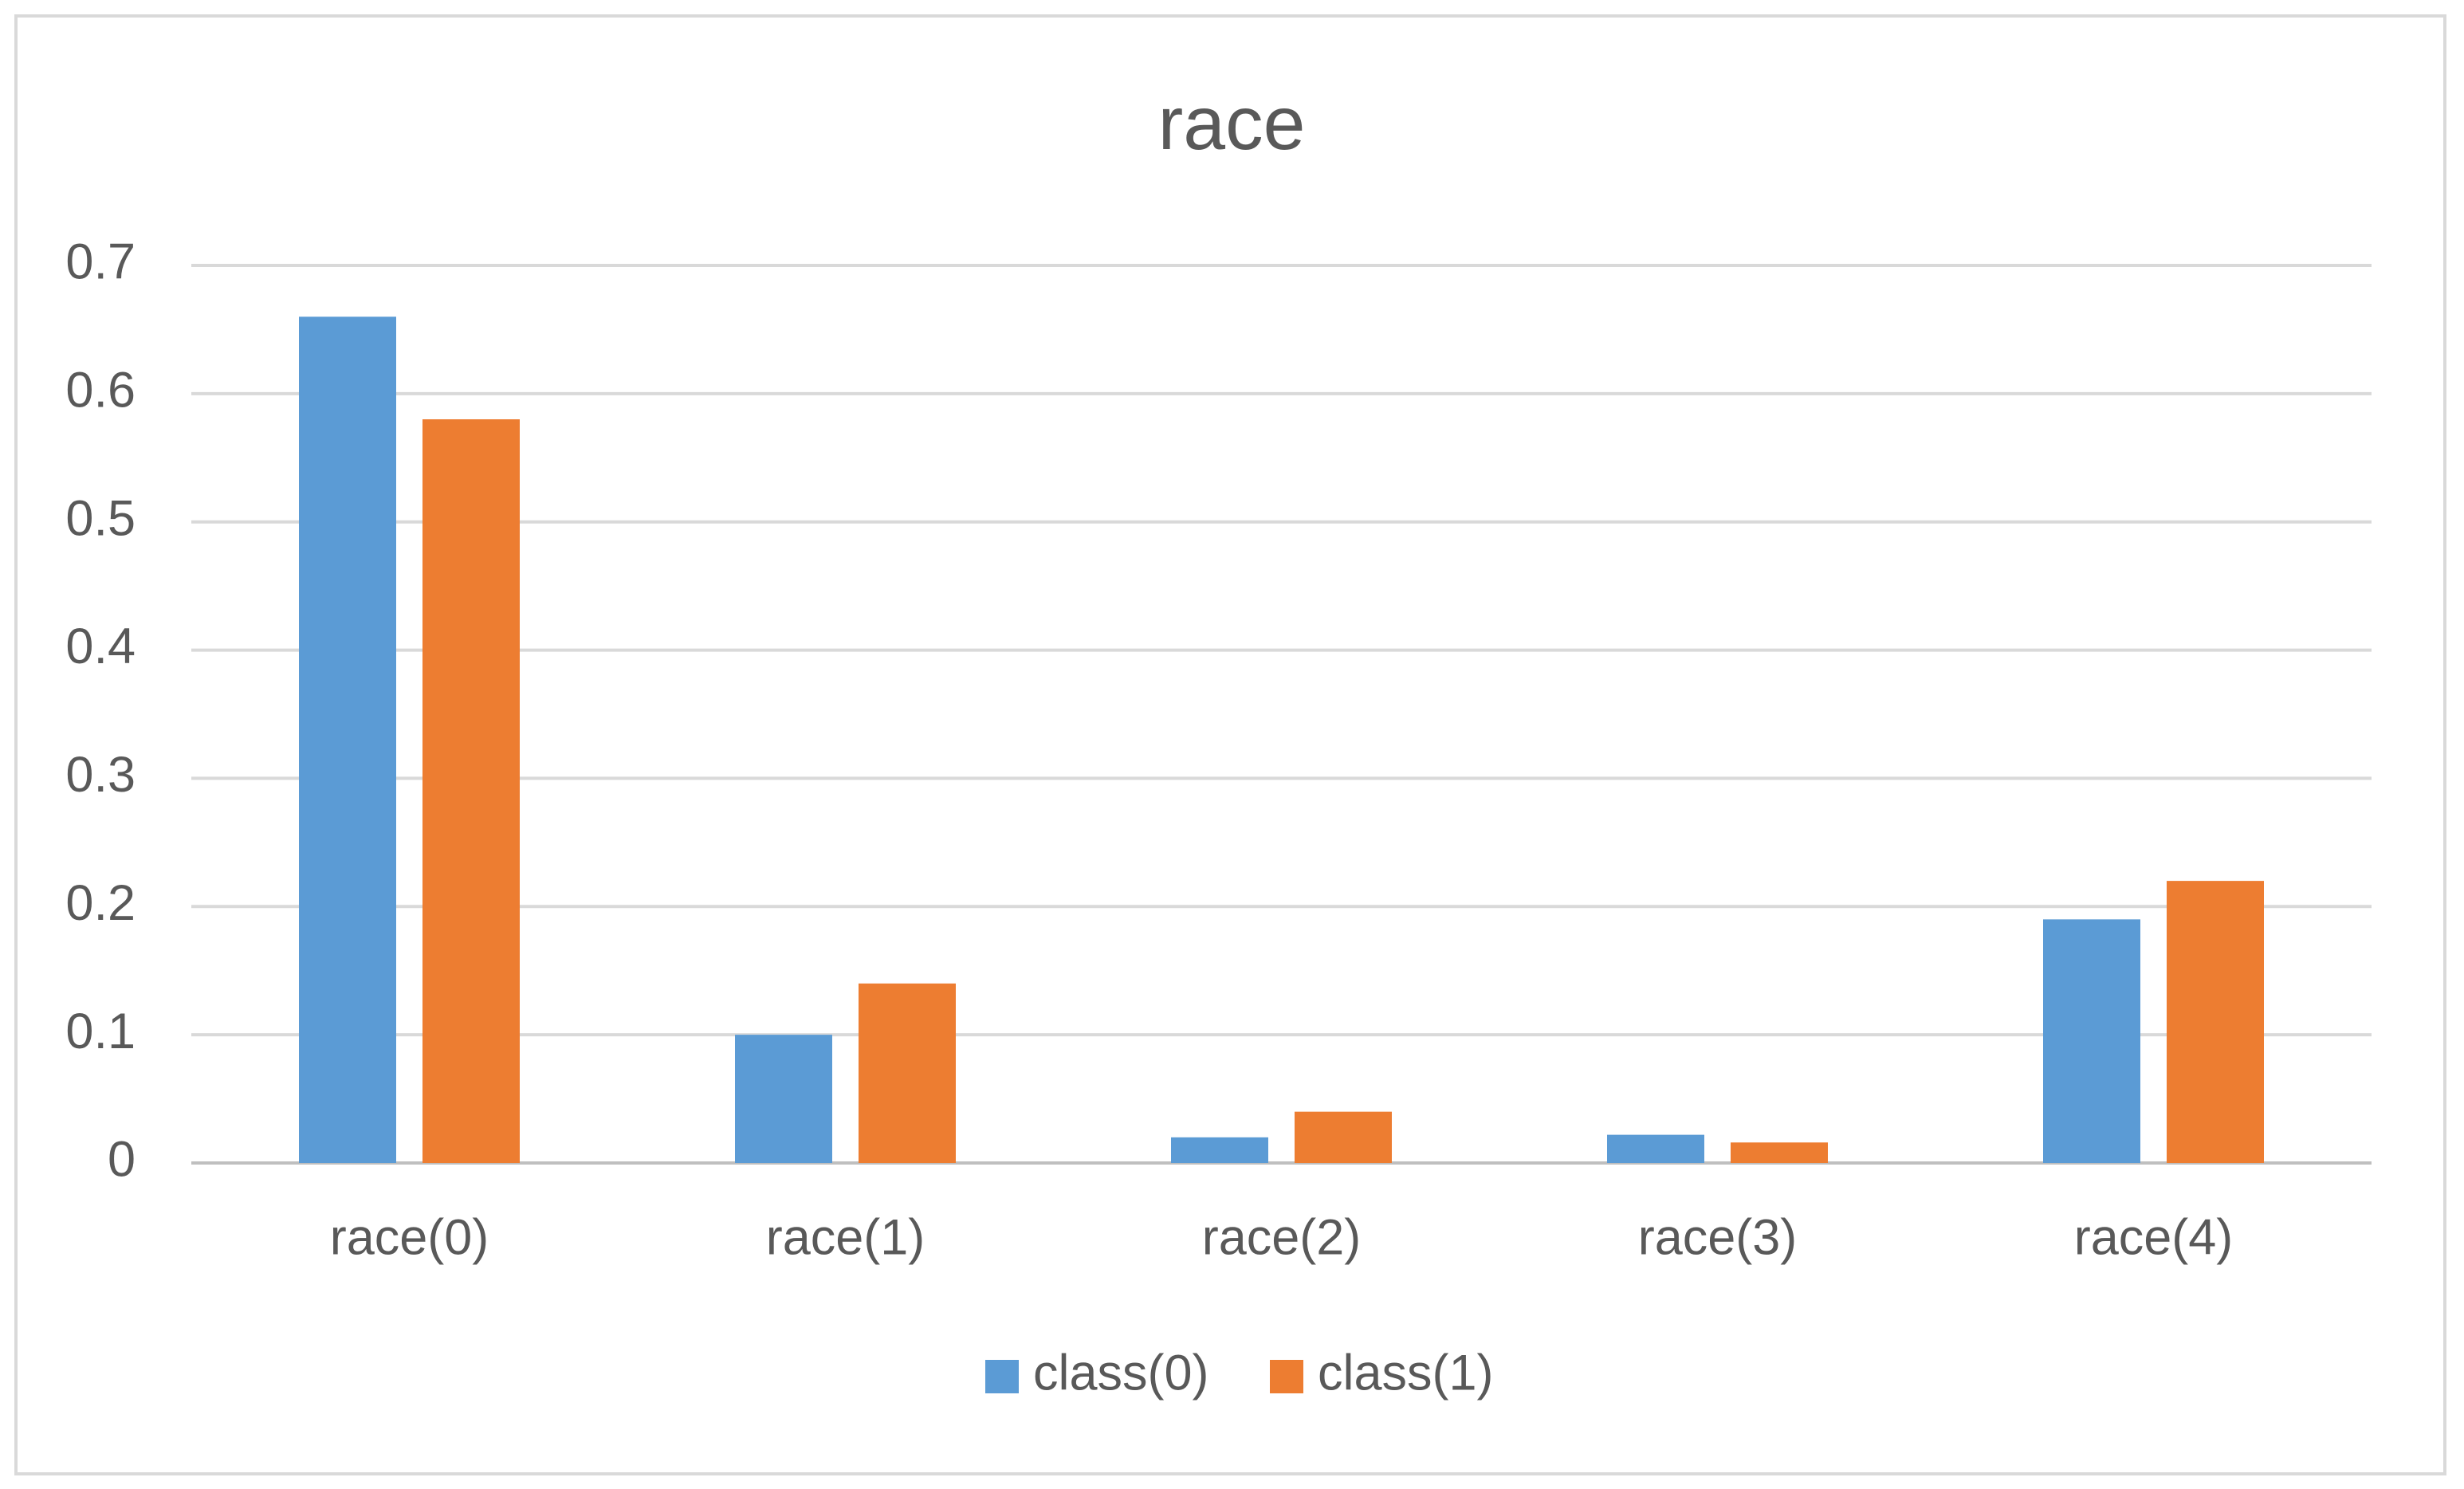  I want to click on y-tick-label: 0.6, so click(100, 390).